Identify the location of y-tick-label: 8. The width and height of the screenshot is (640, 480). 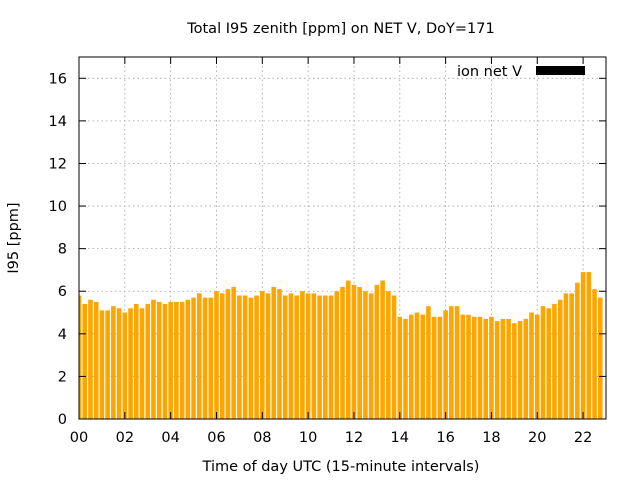
(62, 250).